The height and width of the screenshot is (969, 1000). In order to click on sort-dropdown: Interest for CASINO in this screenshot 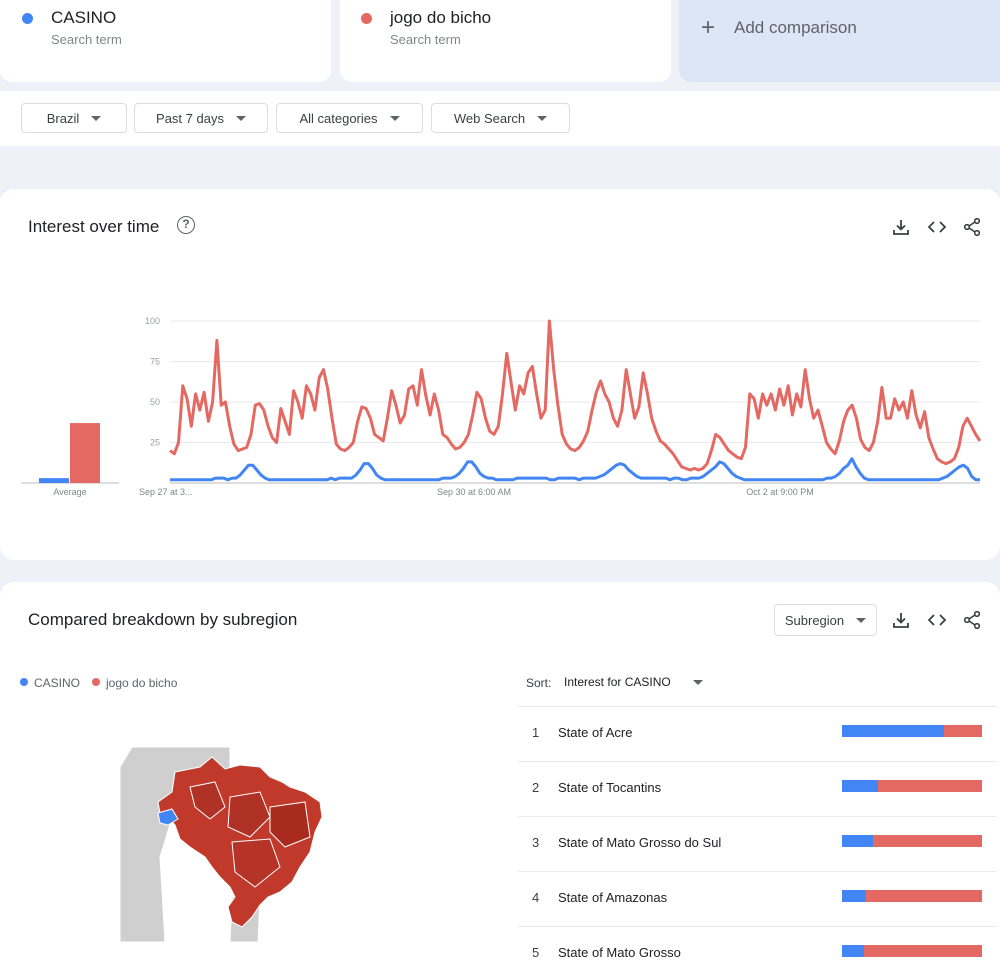, I will do `click(617, 682)`.